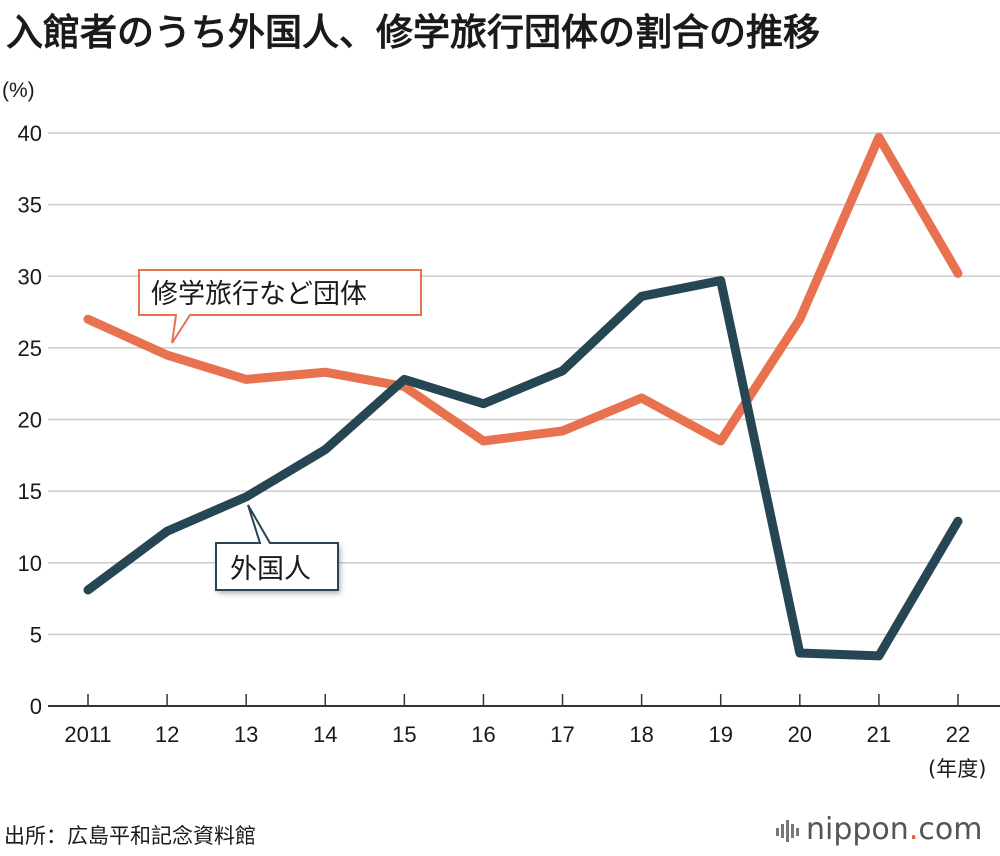 The width and height of the screenshot is (1000, 856). I want to click on x-tick-label: 14, so click(325, 734).